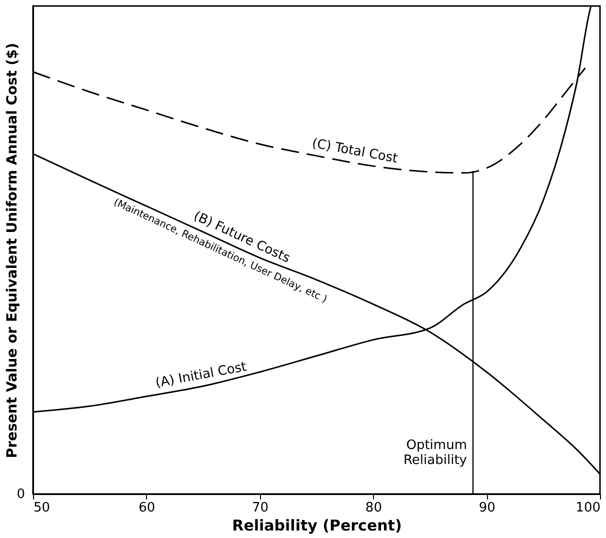 The image size is (606, 538). What do you see at coordinates (373, 508) in the screenshot?
I see `x-tick-label: 80` at bounding box center [373, 508].